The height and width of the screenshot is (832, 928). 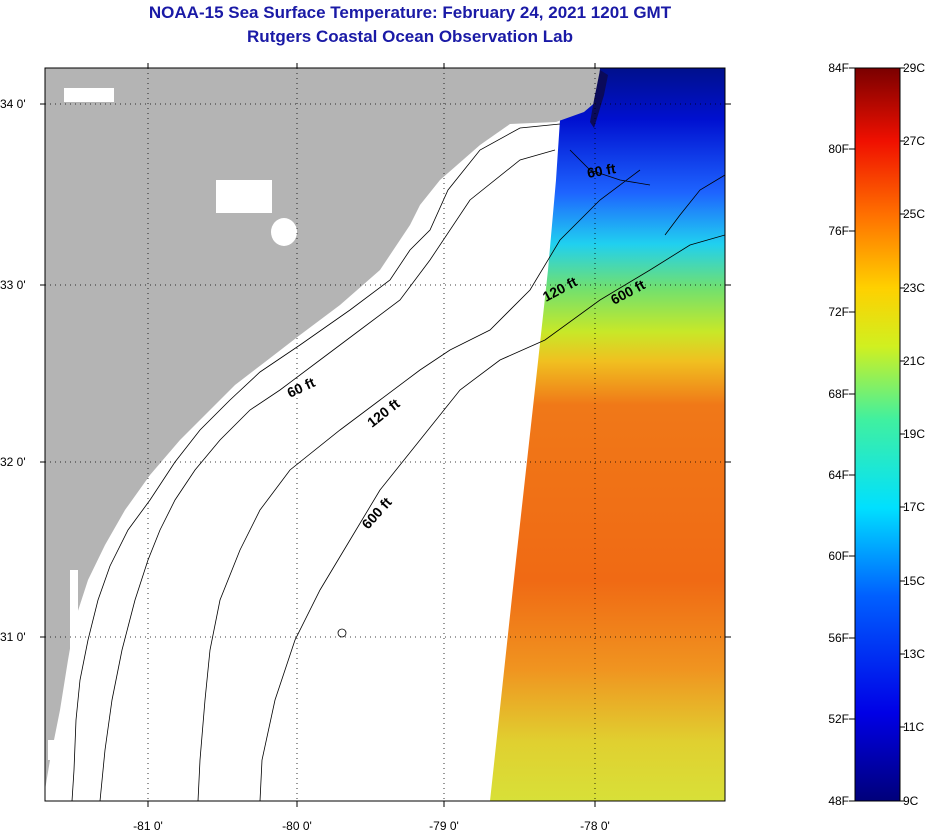 What do you see at coordinates (838, 68) in the screenshot?
I see `colorbar-f-label: 84F` at bounding box center [838, 68].